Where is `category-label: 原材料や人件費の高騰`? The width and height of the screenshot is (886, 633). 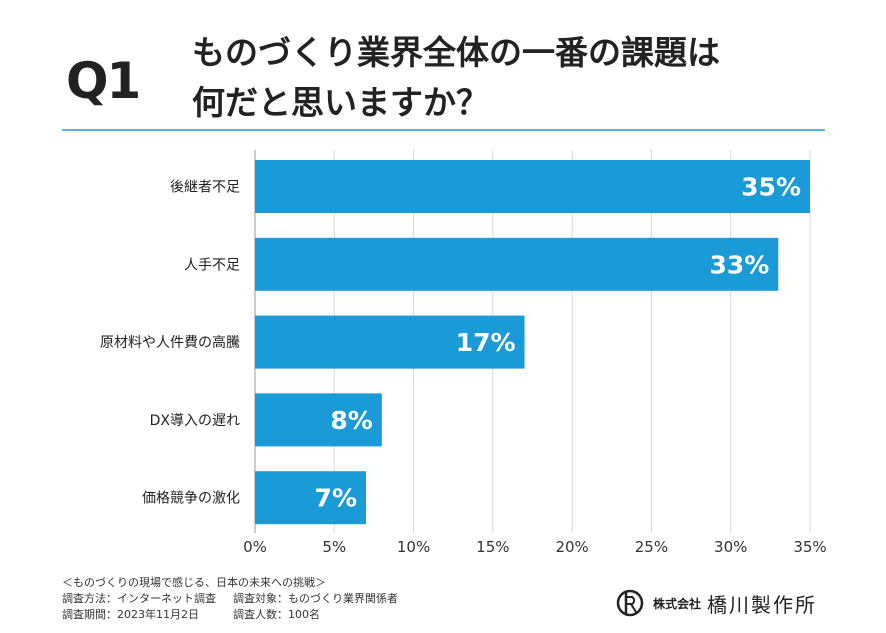 category-label: 原材料や人件費の高騰 is located at coordinates (170, 342).